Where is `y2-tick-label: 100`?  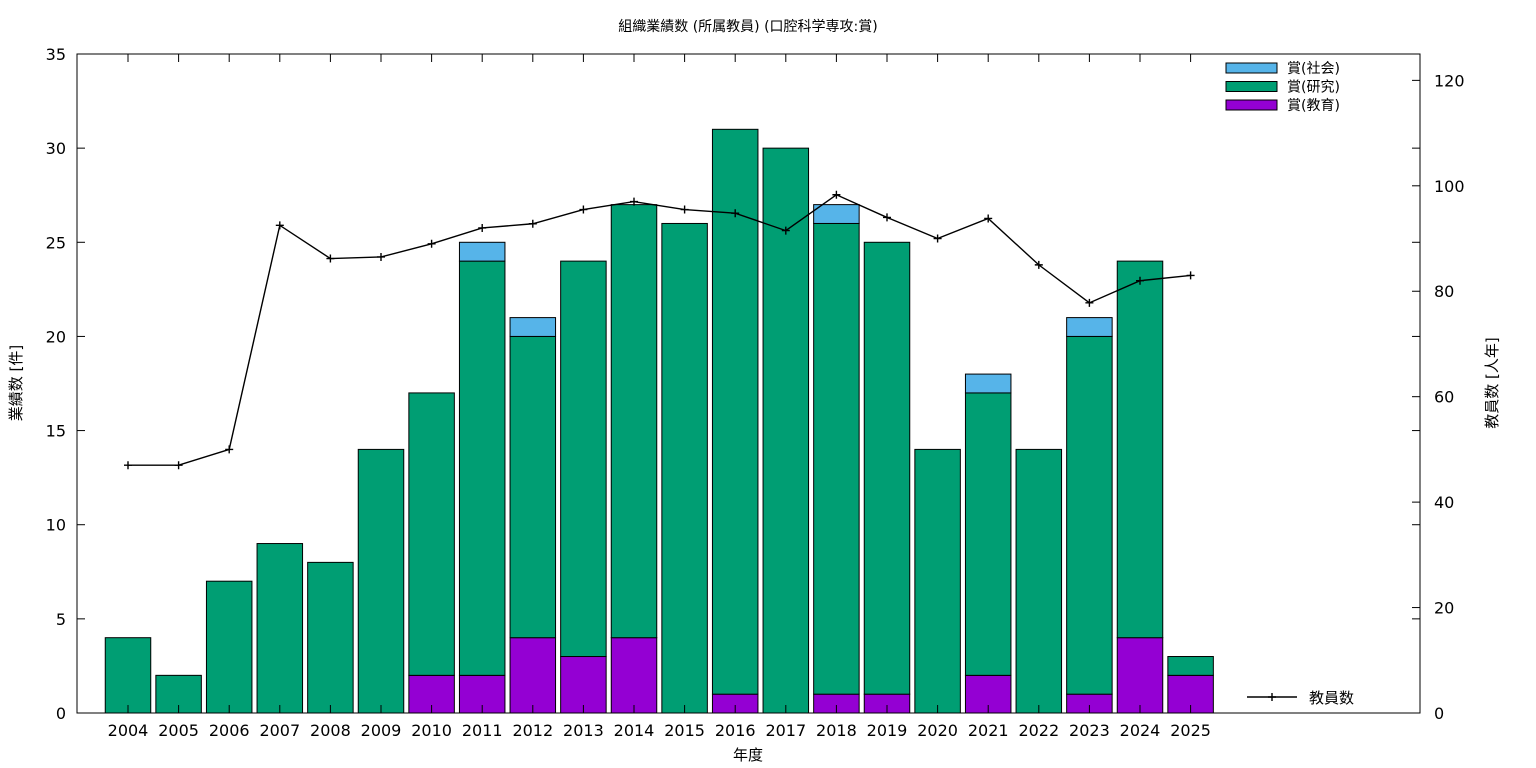
y2-tick-label: 100 is located at coordinates (1449, 186).